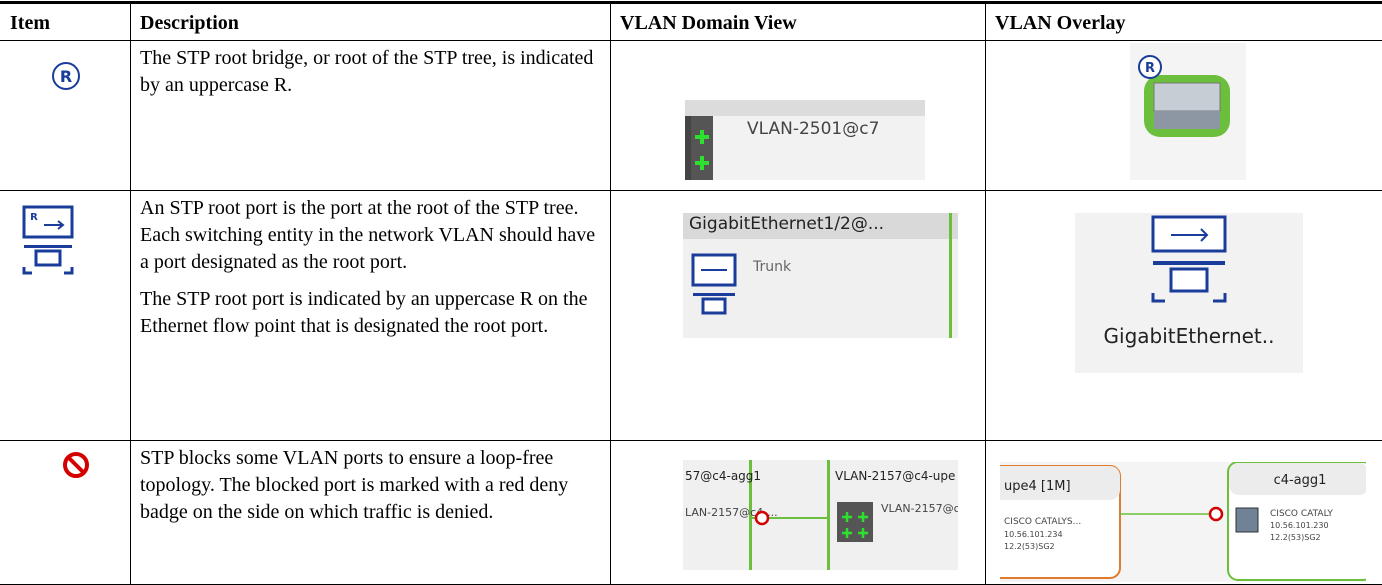 This screenshot has height=585, width=1382. I want to click on screenshot-text: 10.56.101.230, so click(1299, 525).